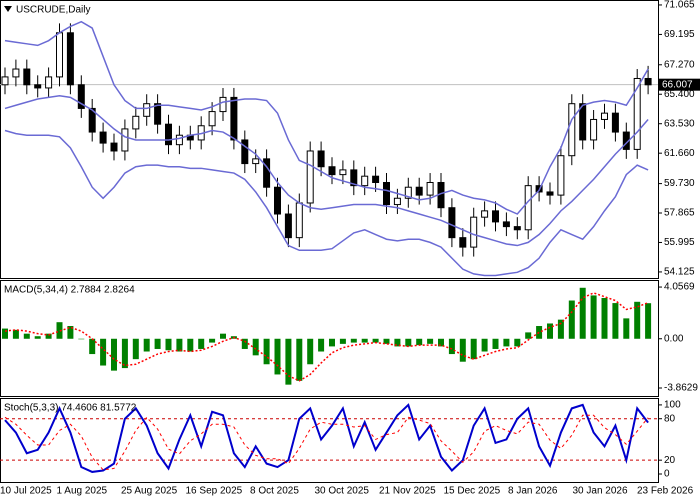 The width and height of the screenshot is (700, 500). What do you see at coordinates (679, 183) in the screenshot?
I see `y-tick-label: 59.730` at bounding box center [679, 183].